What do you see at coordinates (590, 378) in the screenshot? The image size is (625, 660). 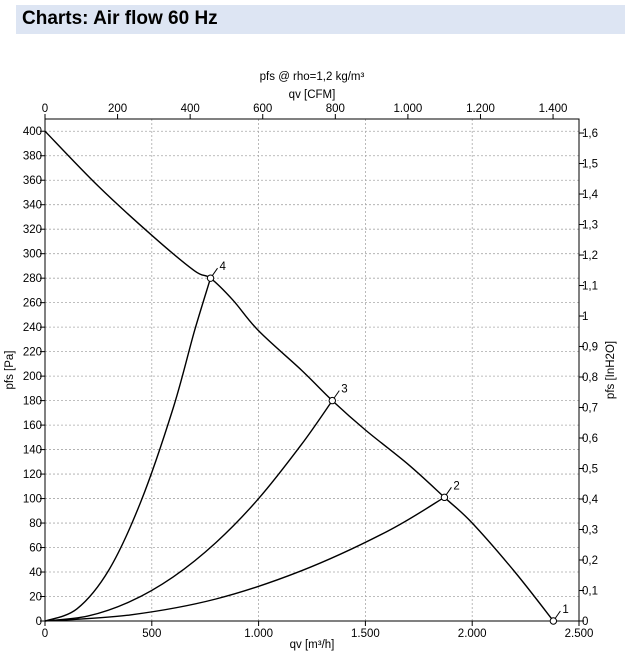 I see `y2-tick-label: 0,8` at bounding box center [590, 378].